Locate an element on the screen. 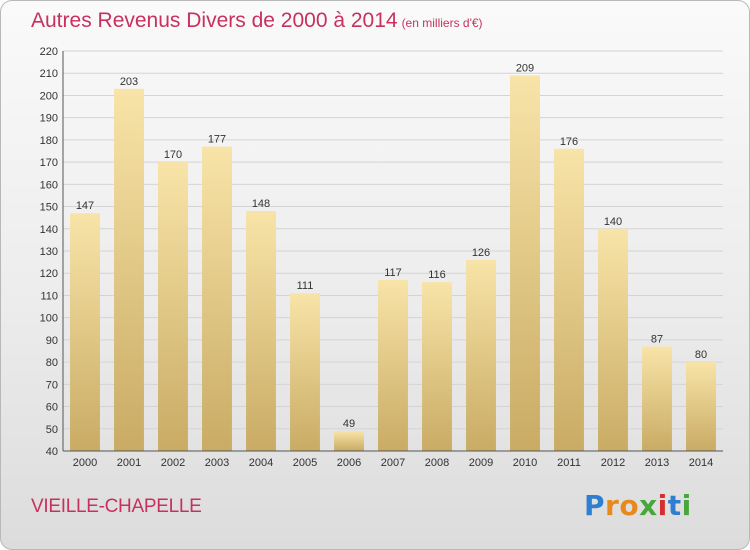  bar-value-label: 116 is located at coordinates (437, 275).